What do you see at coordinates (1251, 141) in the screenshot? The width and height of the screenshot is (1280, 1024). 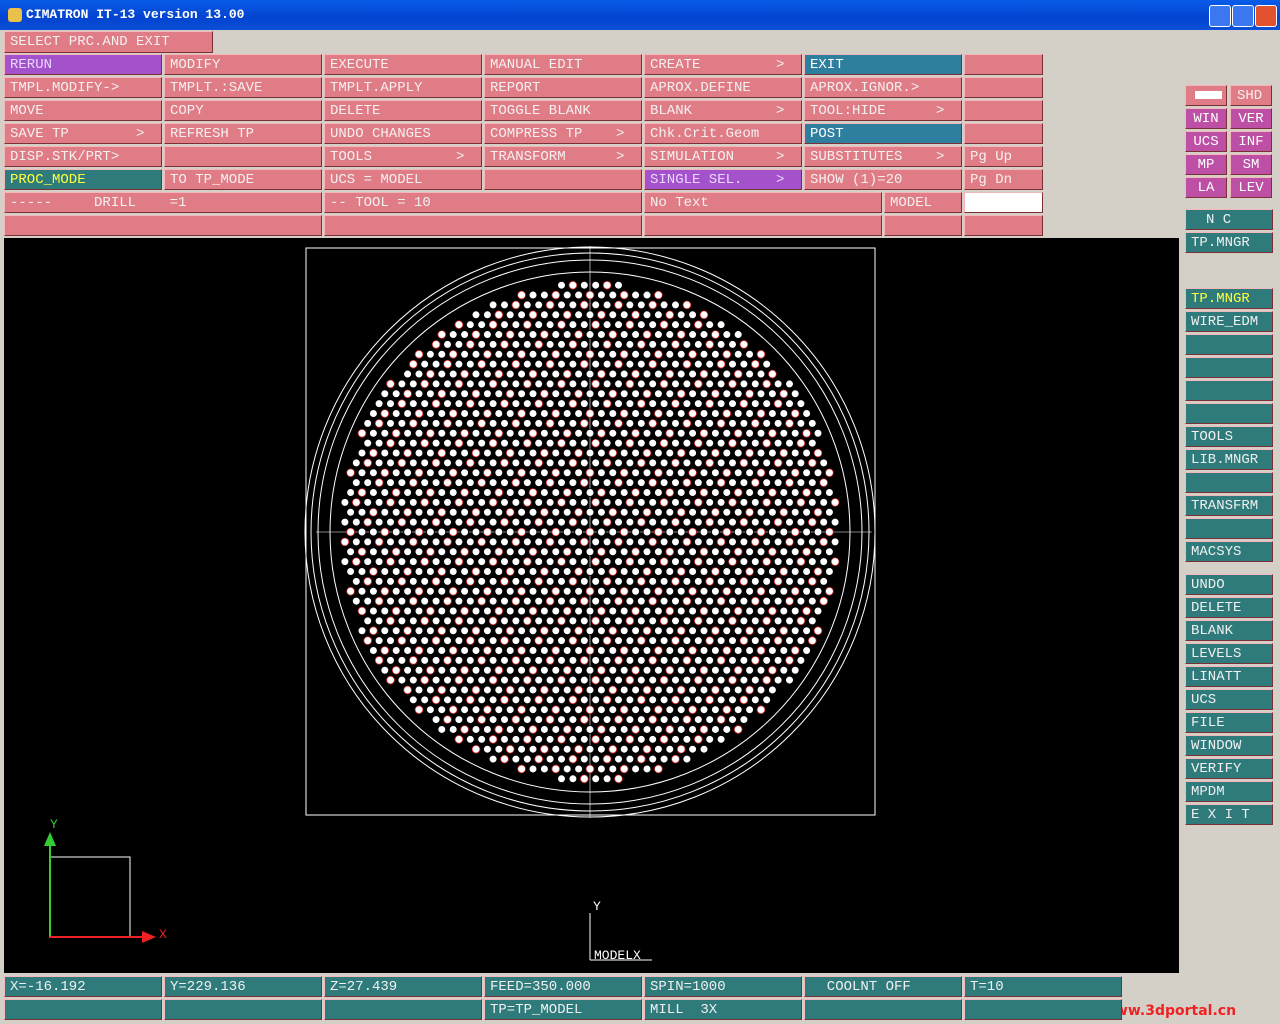 I see `menu-button: INF` at bounding box center [1251, 141].